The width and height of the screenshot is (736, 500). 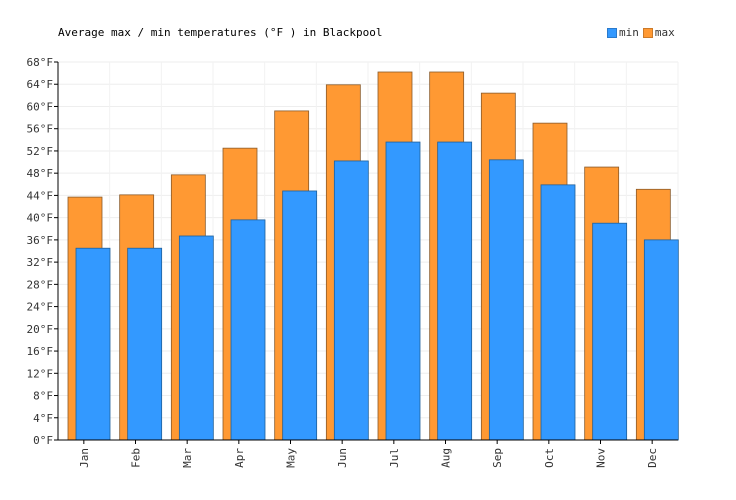 I want to click on x-tick-label: Sep, so click(x=497, y=458).